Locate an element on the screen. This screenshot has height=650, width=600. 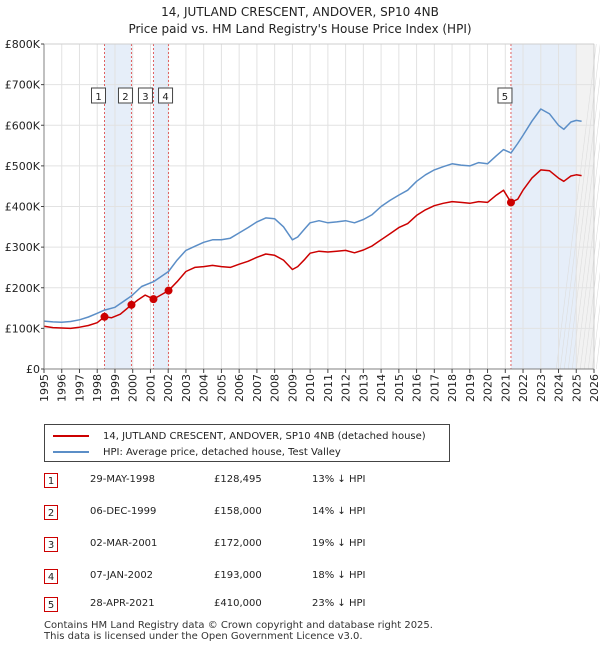
y-tick-label: £100K is located at coordinates (23, 328).